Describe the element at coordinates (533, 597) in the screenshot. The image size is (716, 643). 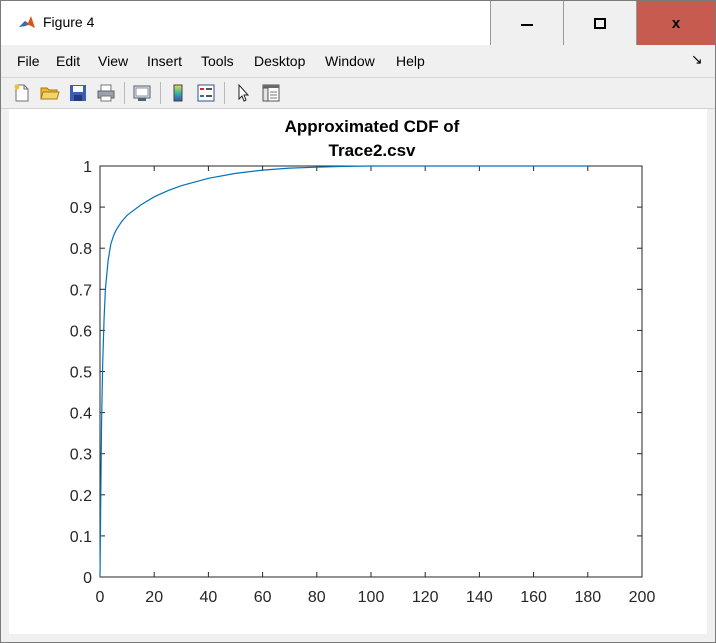
I see `x-tick-label: 160` at that location.